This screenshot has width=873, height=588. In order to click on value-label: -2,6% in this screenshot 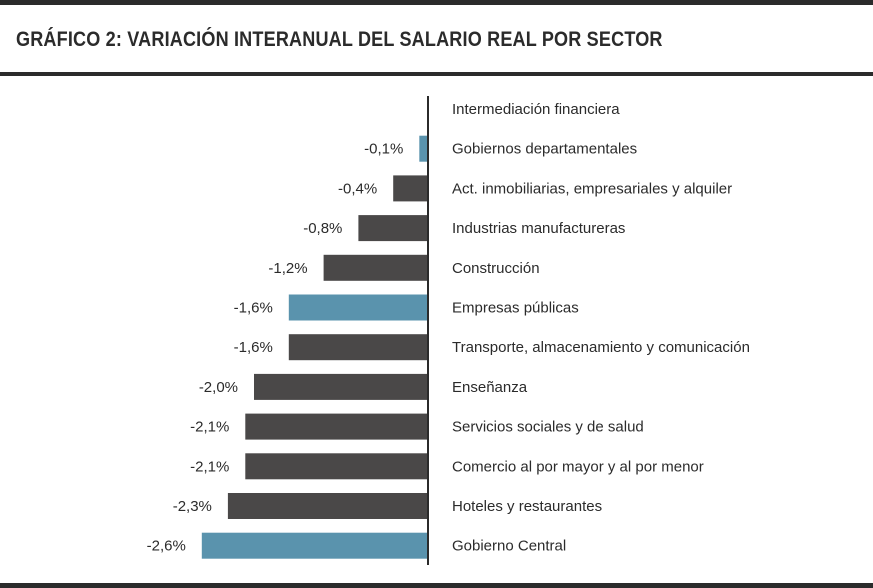, I will do `click(166, 546)`.